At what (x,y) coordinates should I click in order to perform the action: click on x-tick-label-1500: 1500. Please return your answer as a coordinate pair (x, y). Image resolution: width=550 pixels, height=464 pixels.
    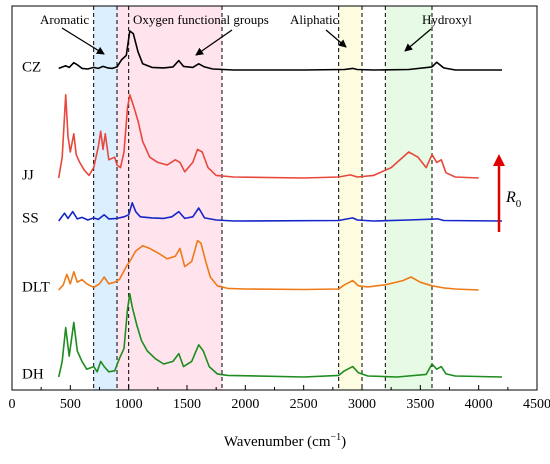
    Looking at the image, I should click on (187, 404).